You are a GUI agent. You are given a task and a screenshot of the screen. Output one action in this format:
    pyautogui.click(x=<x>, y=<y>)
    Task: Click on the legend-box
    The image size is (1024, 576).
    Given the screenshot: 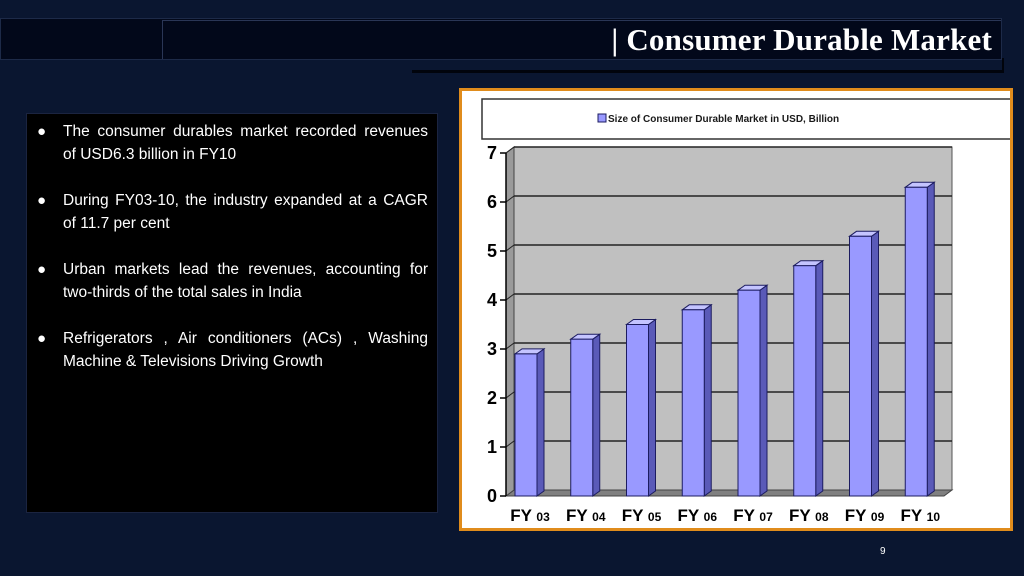 What is the action you would take?
    pyautogui.click(x=745, y=119)
    